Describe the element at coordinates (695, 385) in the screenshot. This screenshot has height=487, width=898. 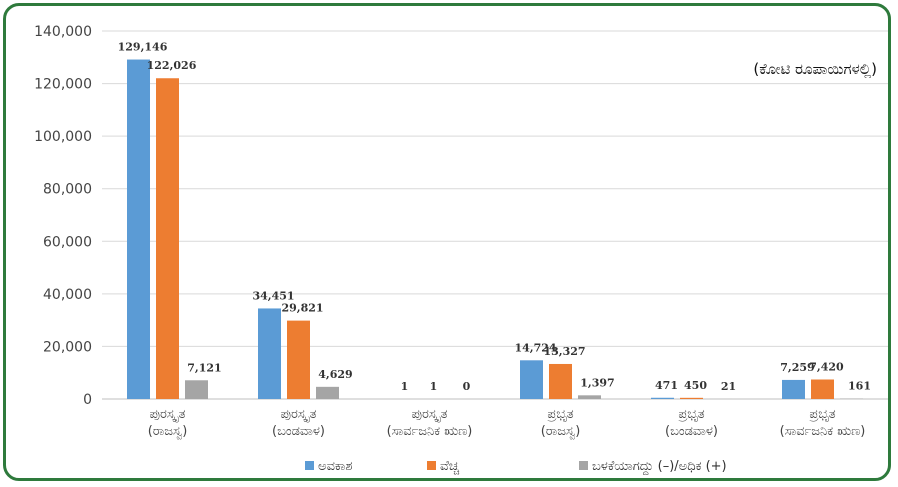
I see `data-label: 450` at that location.